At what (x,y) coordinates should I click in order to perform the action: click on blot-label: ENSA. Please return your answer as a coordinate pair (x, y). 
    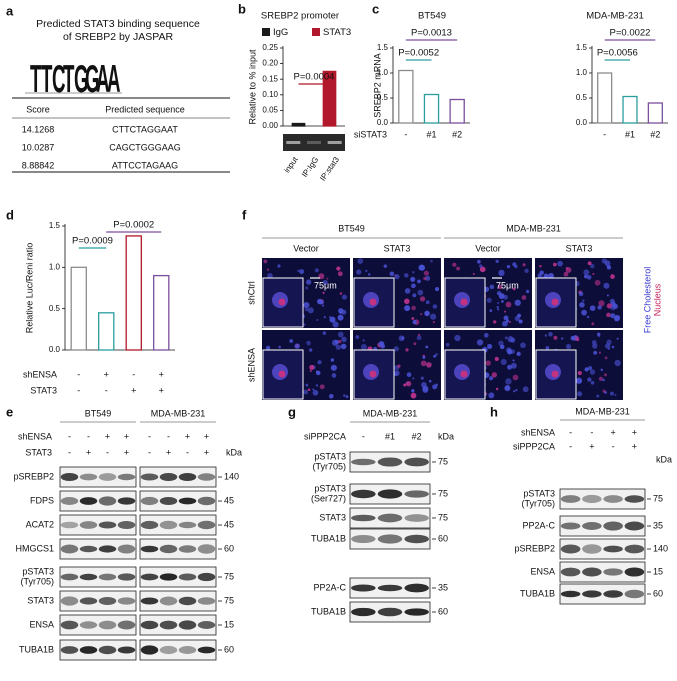
    Looking at the image, I should click on (542, 571).